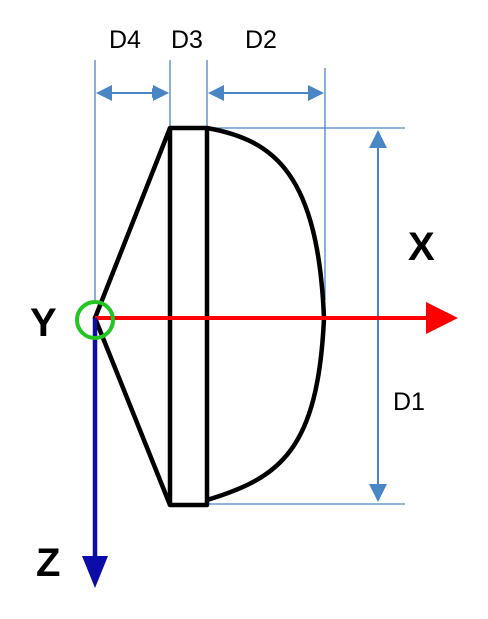 The height and width of the screenshot is (619, 488). What do you see at coordinates (48, 563) in the screenshot?
I see `z-axis-label: Z` at bounding box center [48, 563].